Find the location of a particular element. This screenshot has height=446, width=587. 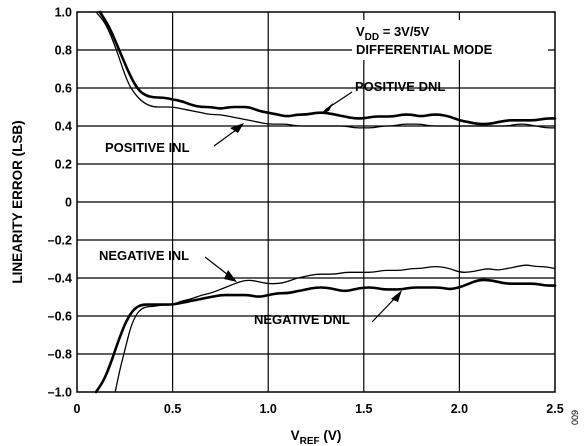

y-tick-label: –0.2 is located at coordinates (60, 241).